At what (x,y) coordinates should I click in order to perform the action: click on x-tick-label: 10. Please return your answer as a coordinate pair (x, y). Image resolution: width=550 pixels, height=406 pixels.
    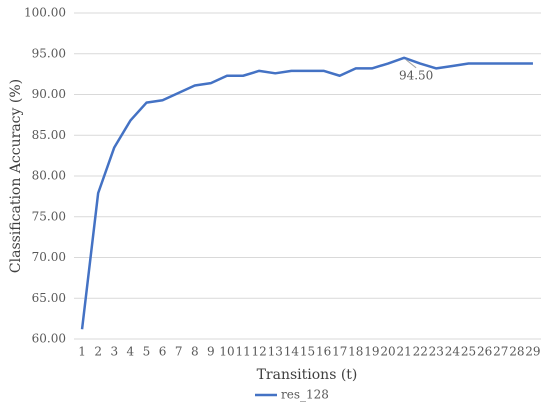
    Looking at the image, I should click on (226, 352).